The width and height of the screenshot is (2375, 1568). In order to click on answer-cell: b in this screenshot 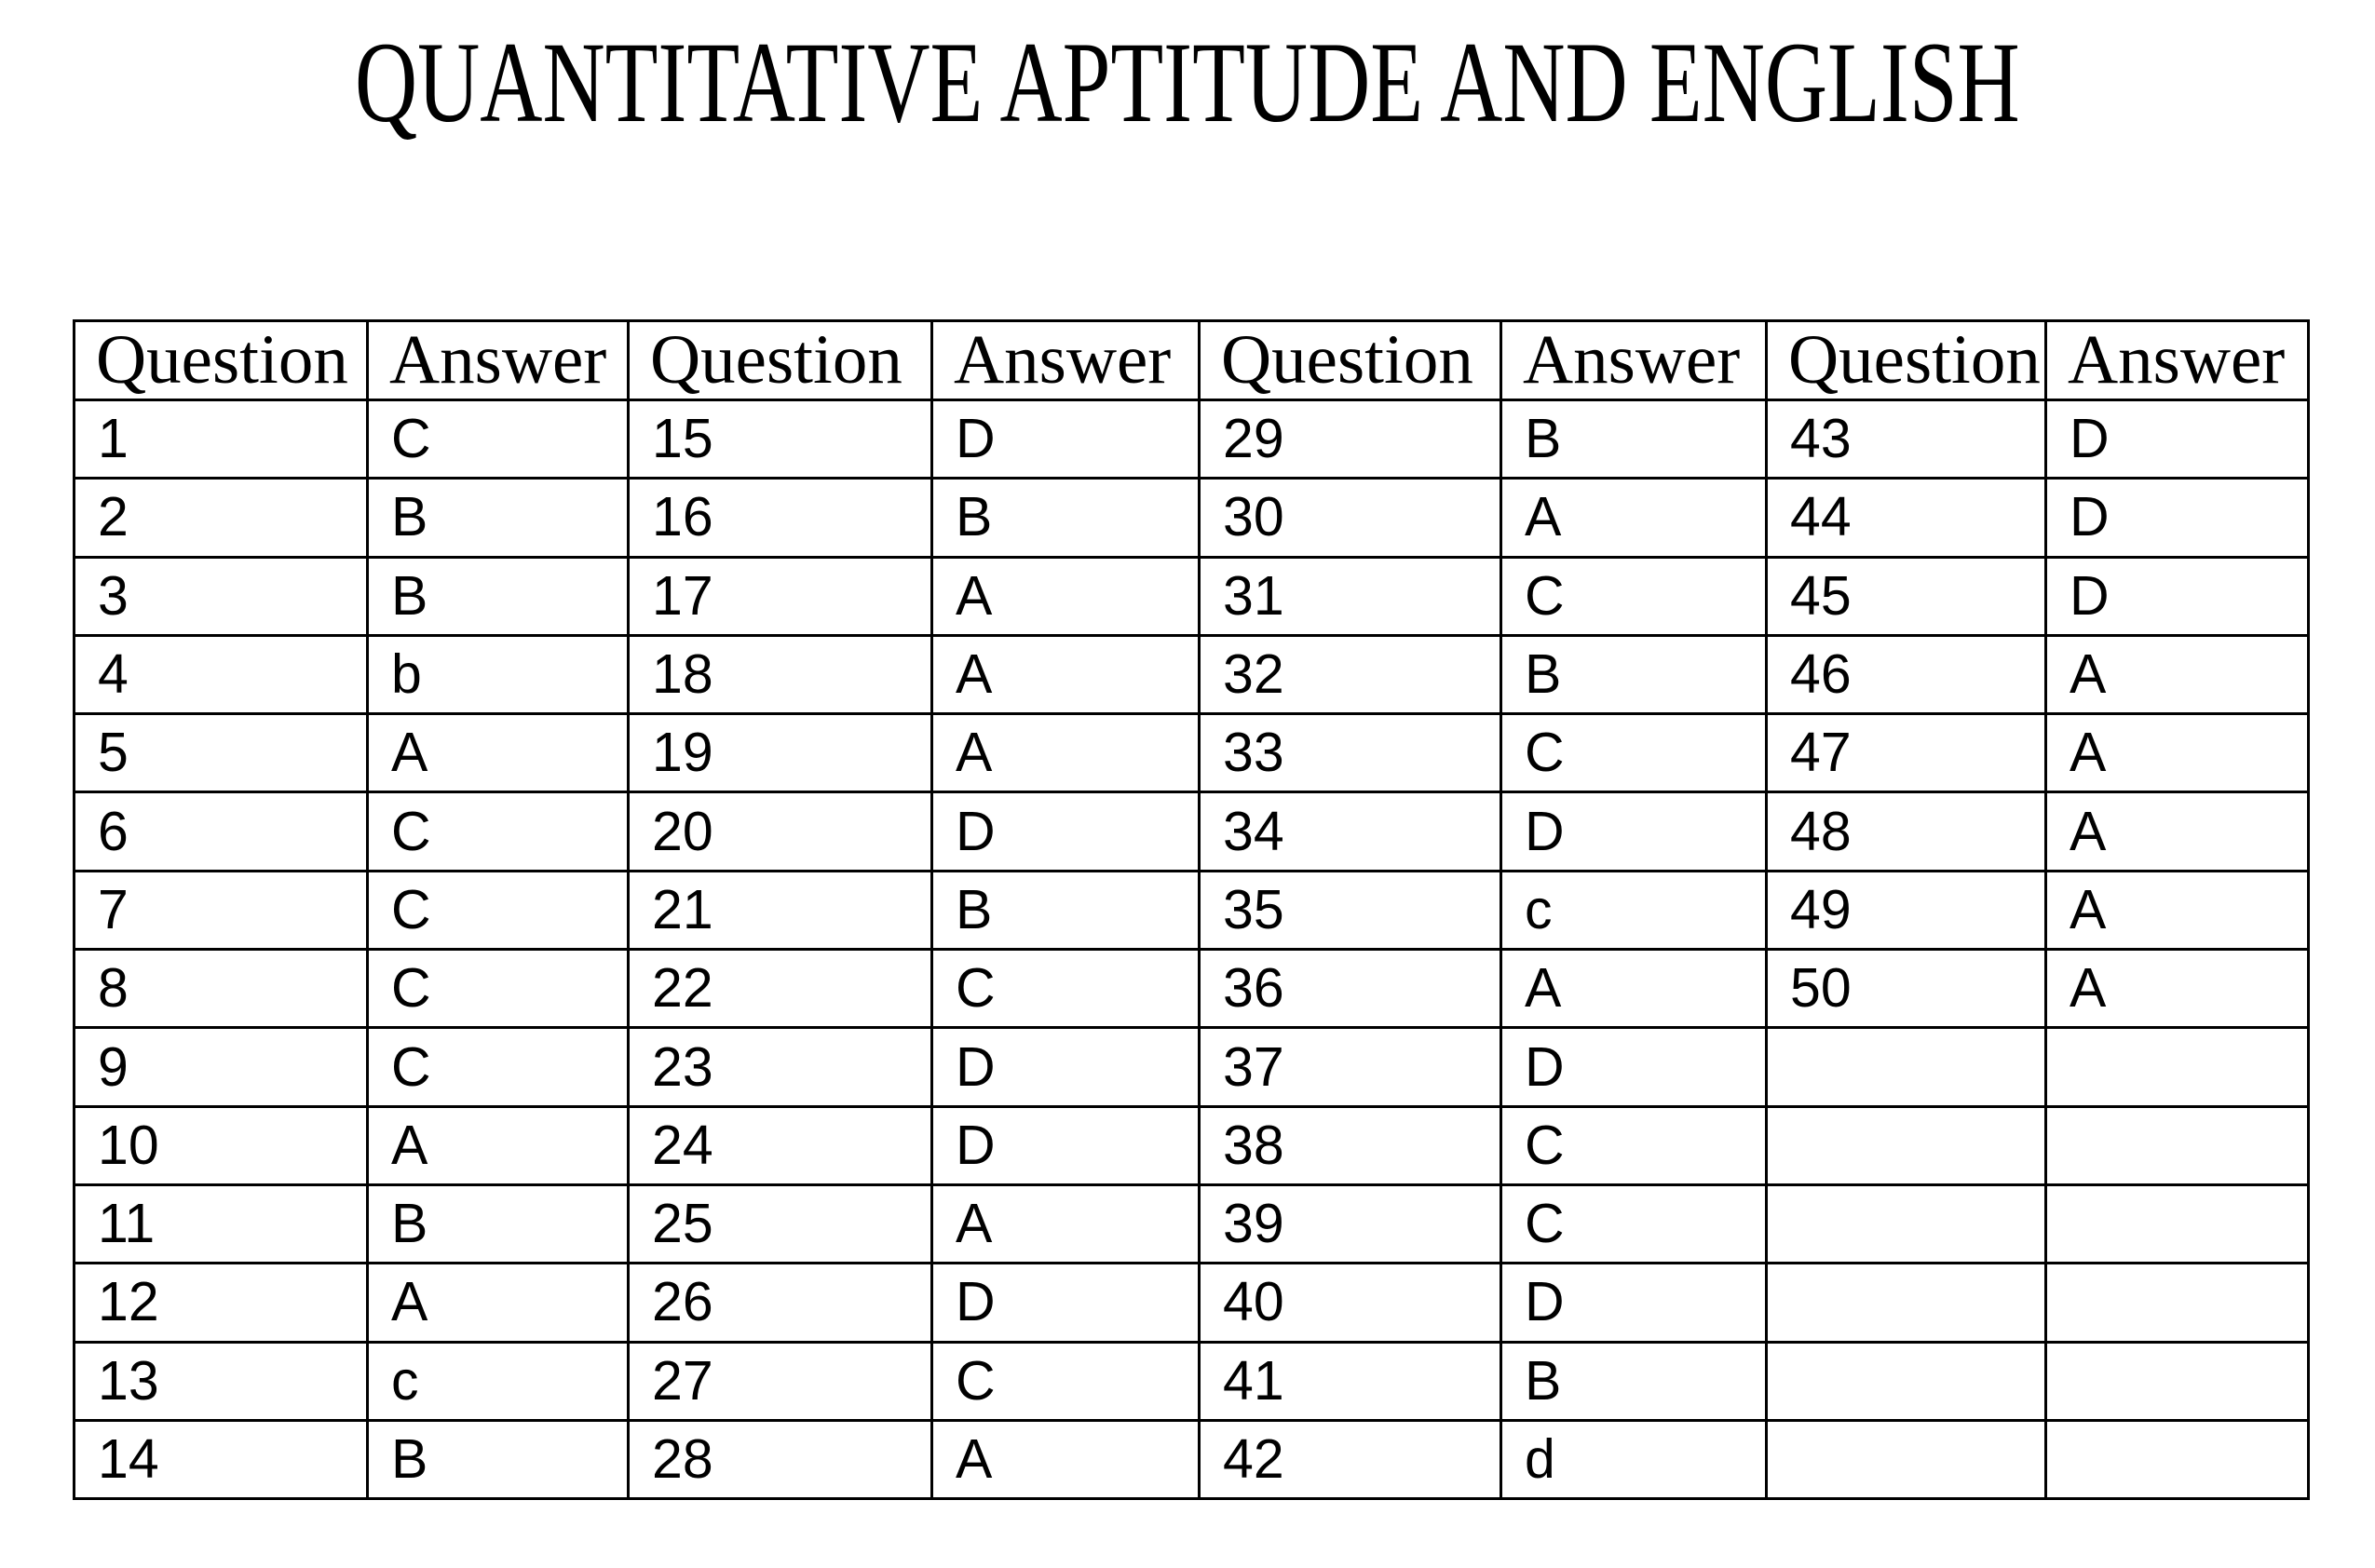, I will do `click(498, 674)`.